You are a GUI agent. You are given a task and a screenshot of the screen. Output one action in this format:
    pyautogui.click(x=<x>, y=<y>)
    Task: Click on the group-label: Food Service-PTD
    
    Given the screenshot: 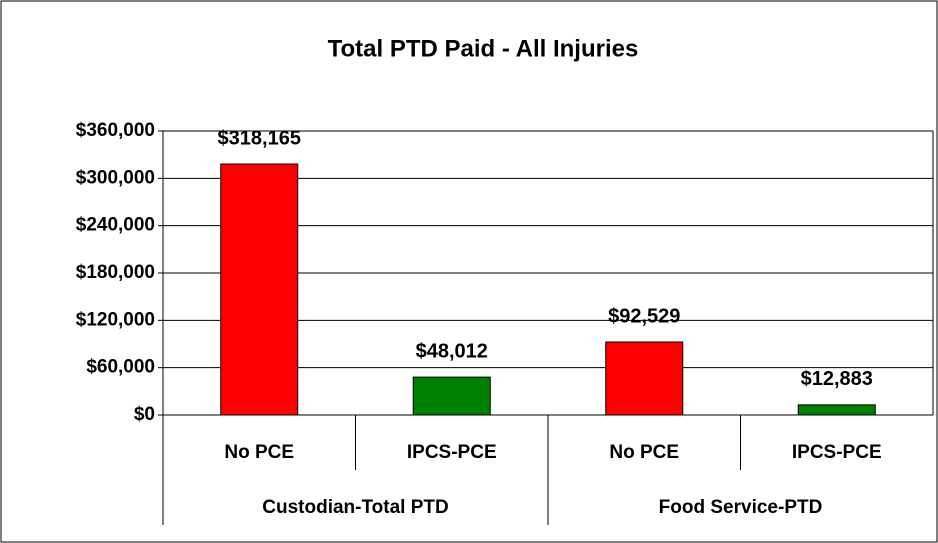 What is the action you would take?
    pyautogui.click(x=741, y=507)
    